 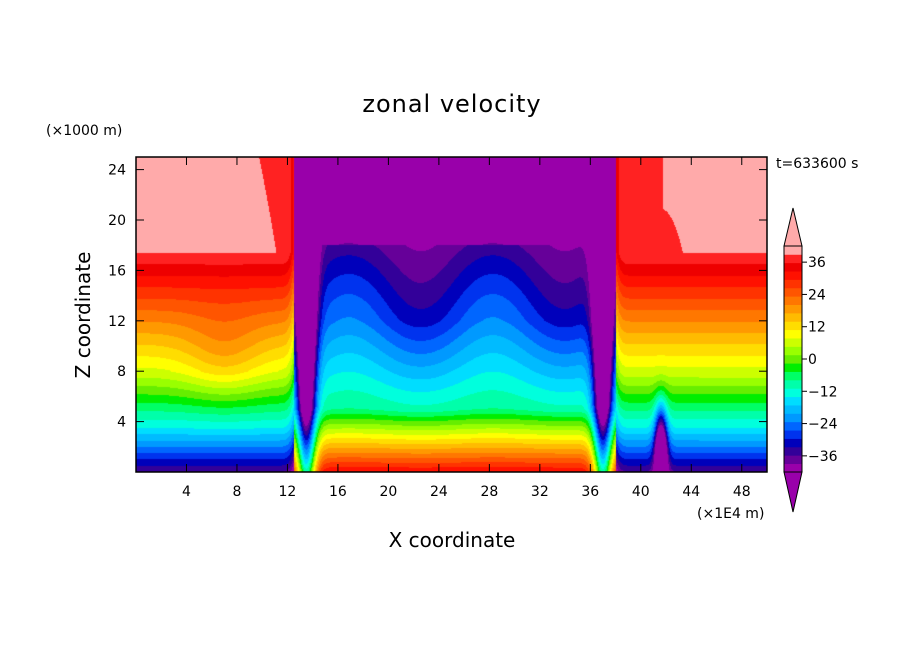 I want to click on colorbar-tick-label: −36, so click(x=823, y=457).